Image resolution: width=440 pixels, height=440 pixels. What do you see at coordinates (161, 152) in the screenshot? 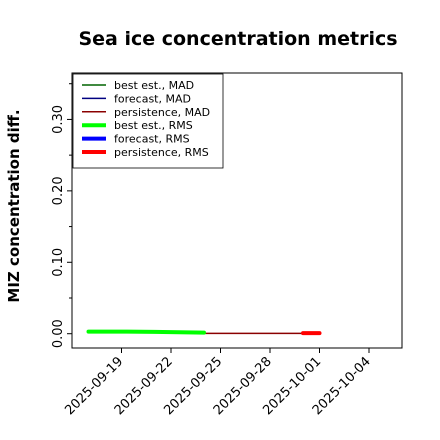
I see `legend-label: persistence, RMS` at bounding box center [161, 152].